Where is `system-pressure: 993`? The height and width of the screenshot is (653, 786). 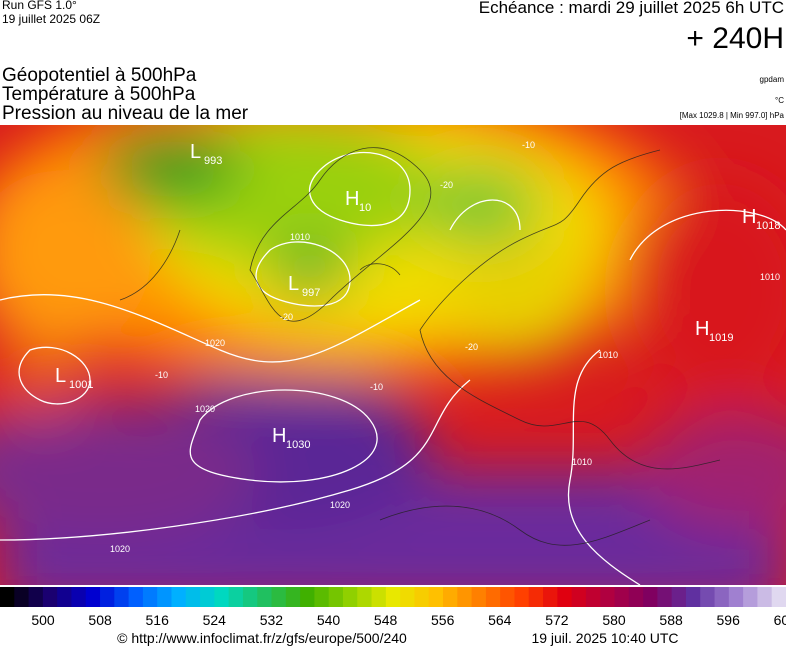 system-pressure: 993 is located at coordinates (213, 161).